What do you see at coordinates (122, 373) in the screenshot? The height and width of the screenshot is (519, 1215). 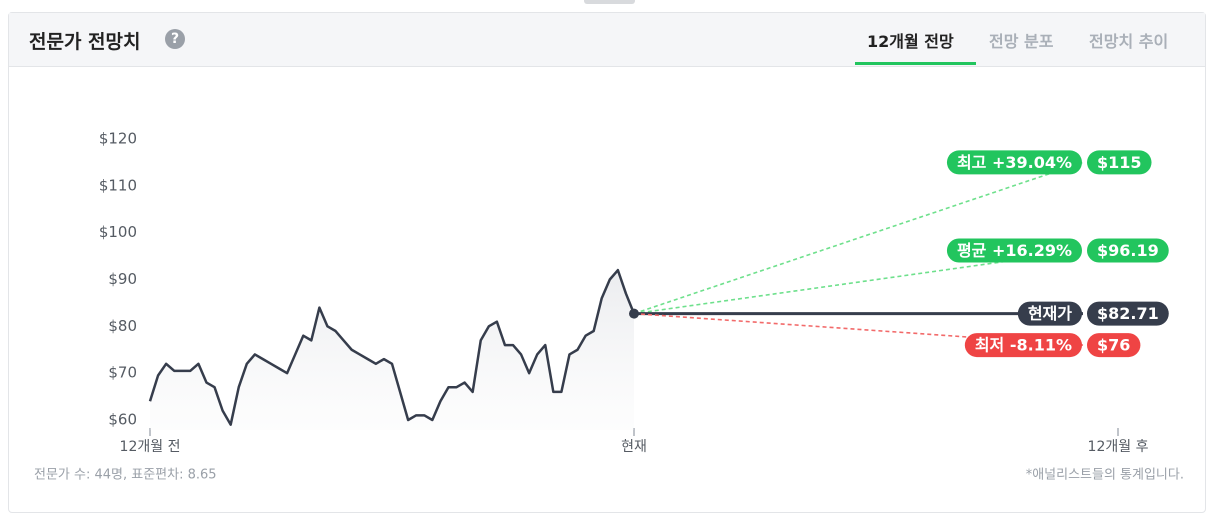 I see `y-tick-label: $70` at bounding box center [122, 373].